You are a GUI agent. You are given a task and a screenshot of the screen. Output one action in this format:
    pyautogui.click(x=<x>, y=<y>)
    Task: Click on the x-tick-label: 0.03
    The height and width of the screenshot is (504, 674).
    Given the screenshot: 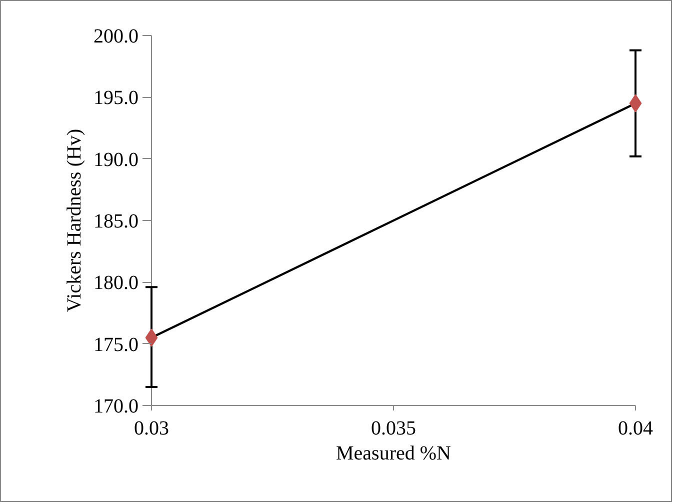 What is the action you would take?
    pyautogui.click(x=151, y=429)
    